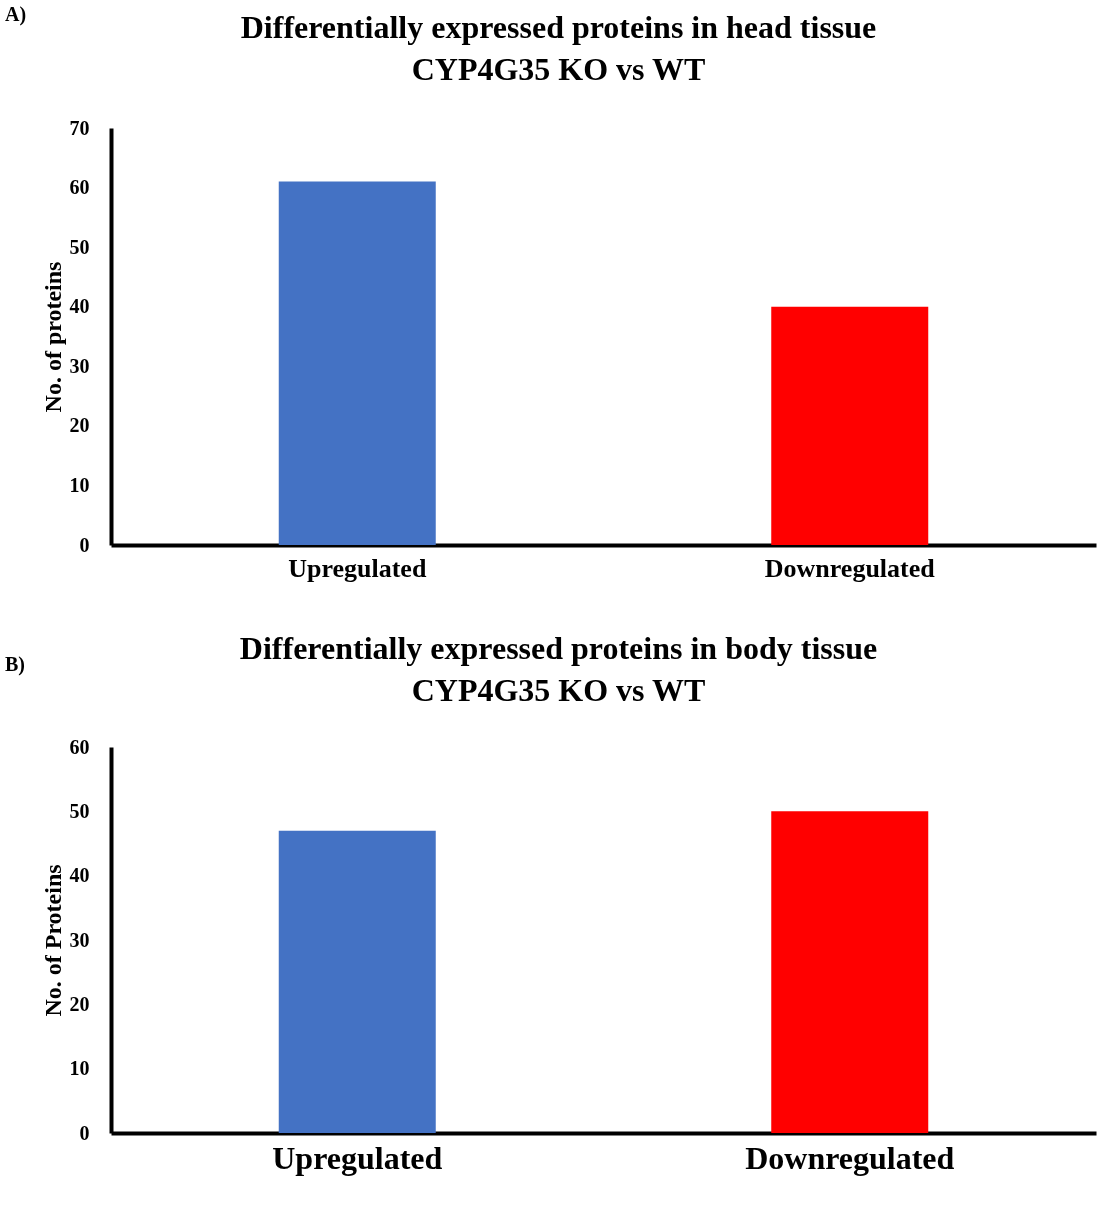  I want to click on y-axis-title: No. of Proteins, so click(52, 940).